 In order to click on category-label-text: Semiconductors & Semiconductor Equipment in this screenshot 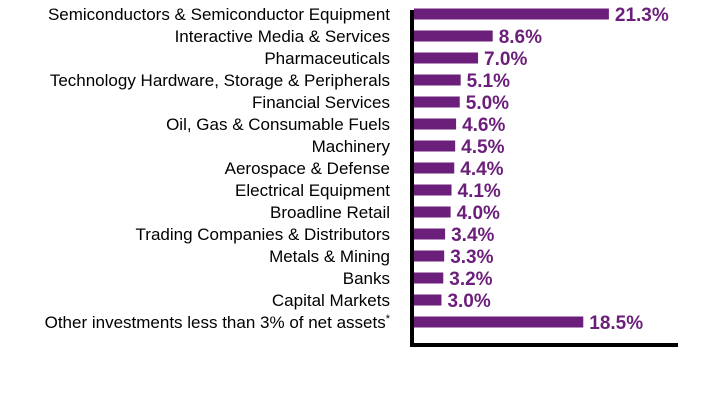, I will do `click(219, 14)`.